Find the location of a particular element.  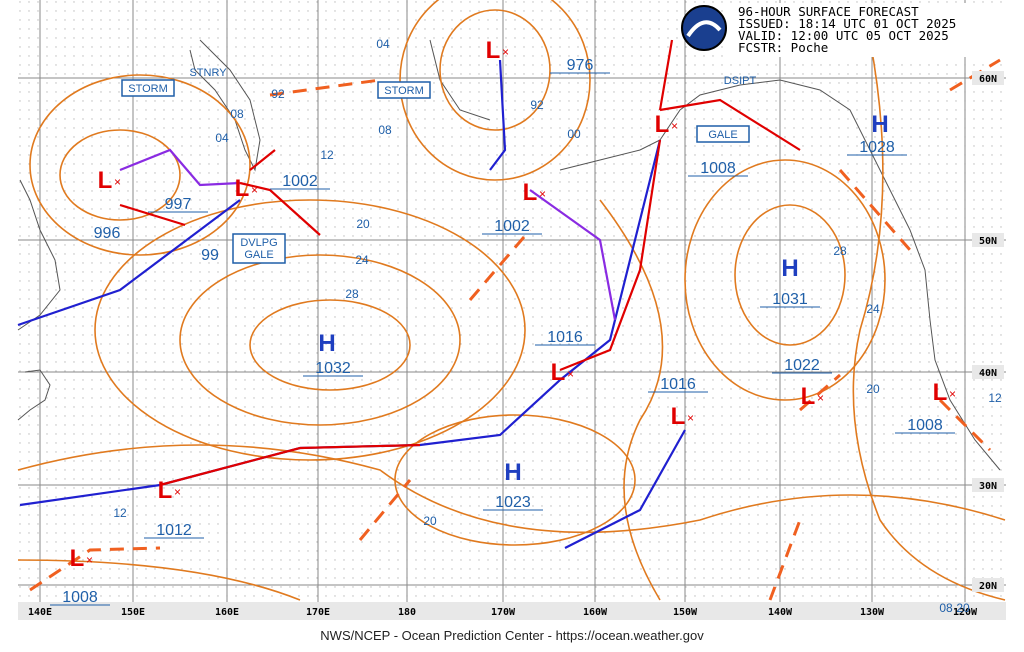

header-line: 96-HOUR SURFACE FORECAST is located at coordinates (828, 11).